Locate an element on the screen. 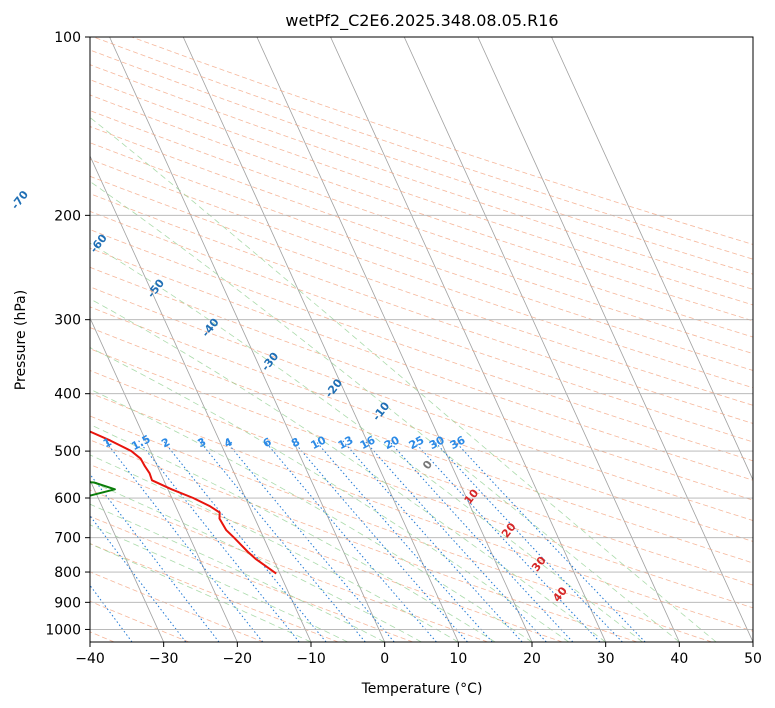 The width and height of the screenshot is (775, 708). x-tick-label: 20 is located at coordinates (532, 659).